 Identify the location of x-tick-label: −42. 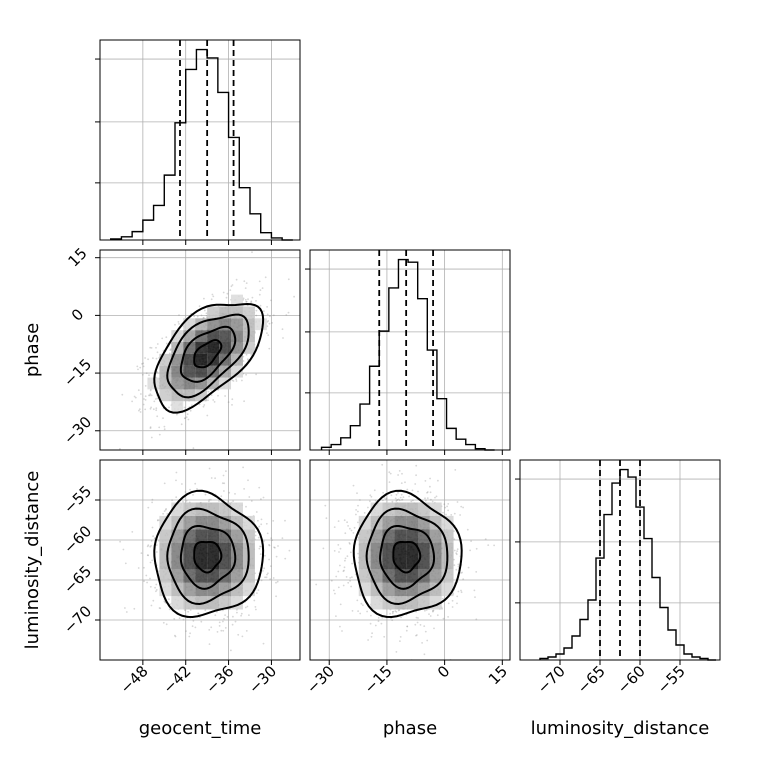
(176, 679).